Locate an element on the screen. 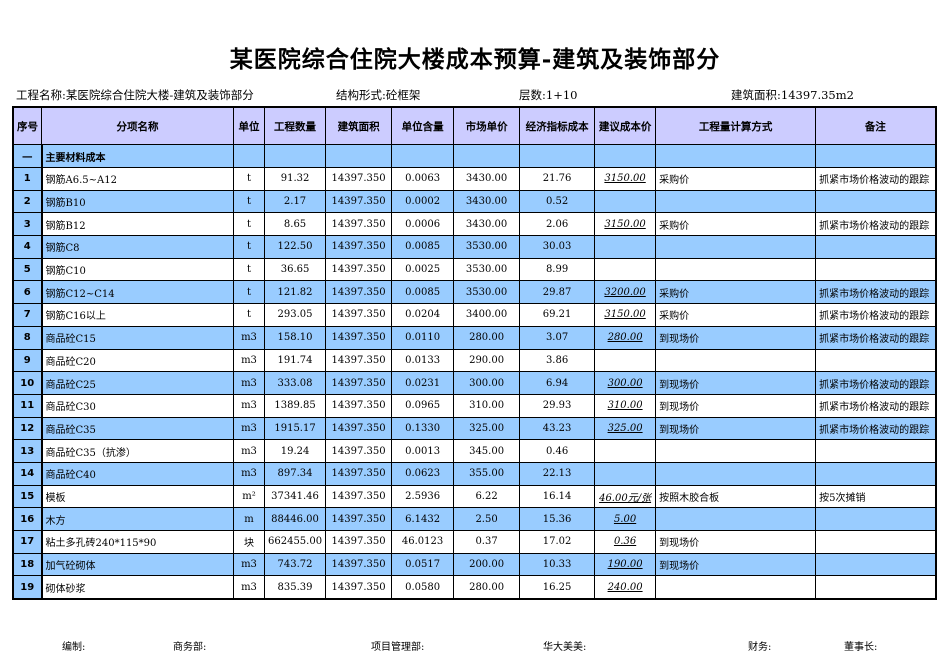  quantity: 88446.00 is located at coordinates (295, 519).